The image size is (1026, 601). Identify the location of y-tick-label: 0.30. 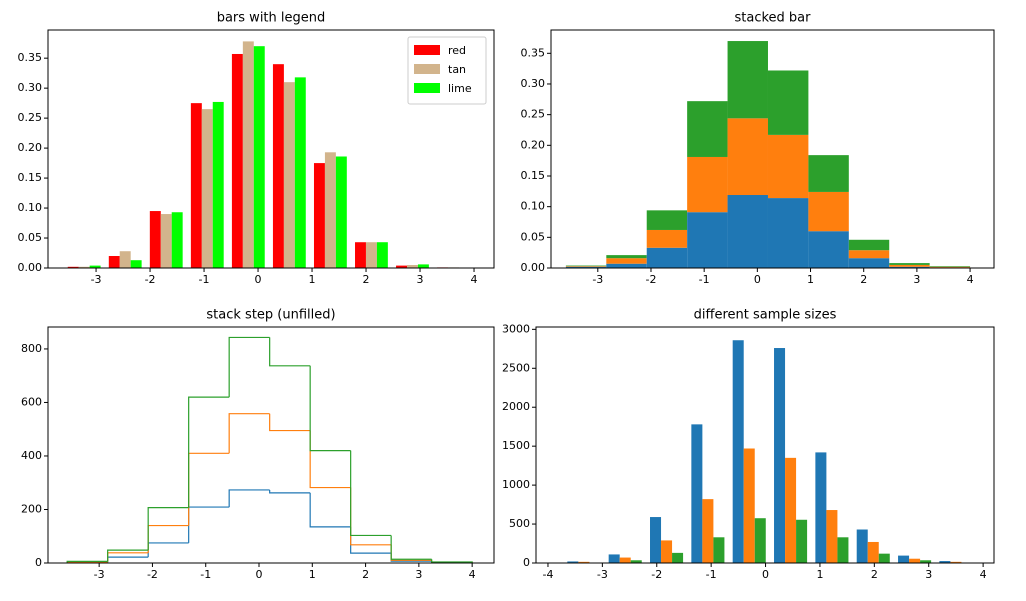
(533, 83).